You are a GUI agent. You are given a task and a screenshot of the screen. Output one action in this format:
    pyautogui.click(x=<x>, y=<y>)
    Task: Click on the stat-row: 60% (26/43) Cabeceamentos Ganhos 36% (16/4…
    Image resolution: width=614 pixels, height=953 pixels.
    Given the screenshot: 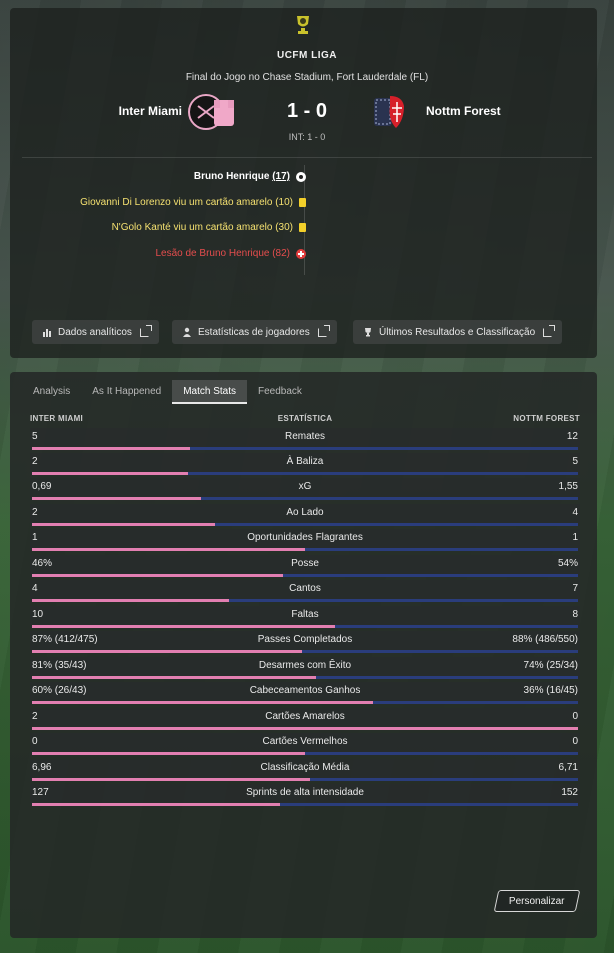 What is the action you would take?
    pyautogui.click(x=305, y=693)
    